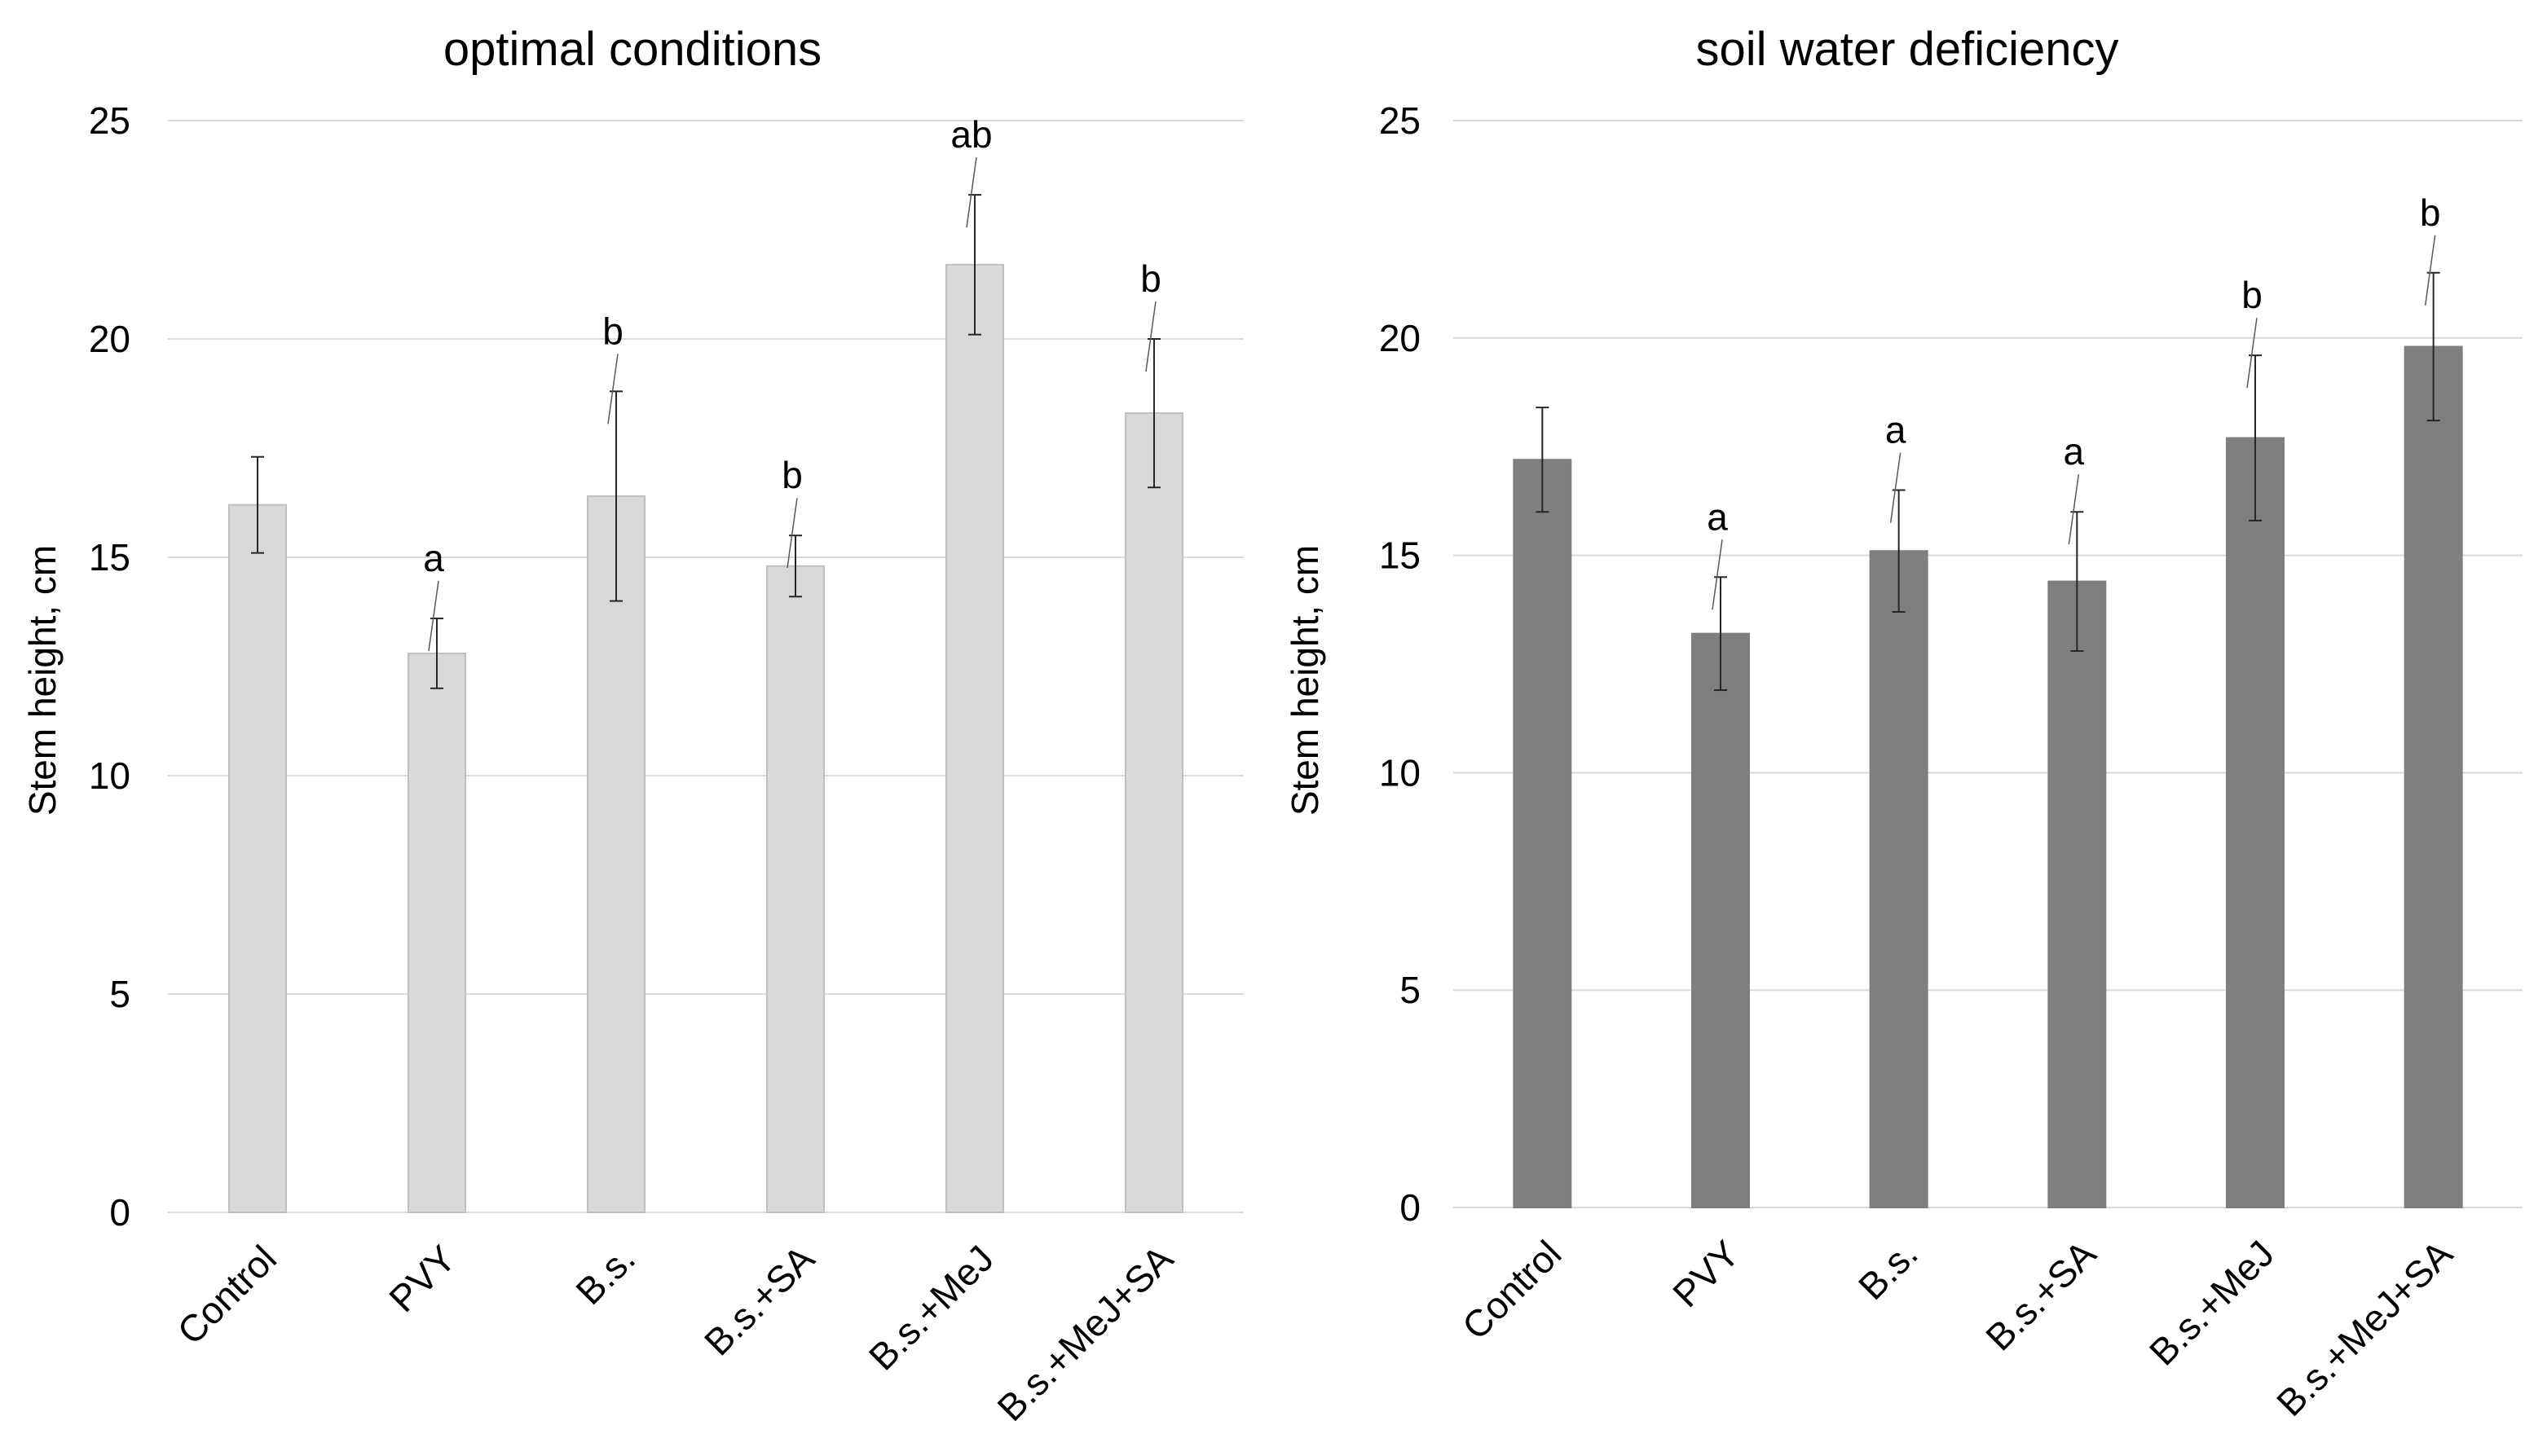  Describe the element at coordinates (632, 49) in the screenshot. I see `chart-title: optimal conditions` at that location.